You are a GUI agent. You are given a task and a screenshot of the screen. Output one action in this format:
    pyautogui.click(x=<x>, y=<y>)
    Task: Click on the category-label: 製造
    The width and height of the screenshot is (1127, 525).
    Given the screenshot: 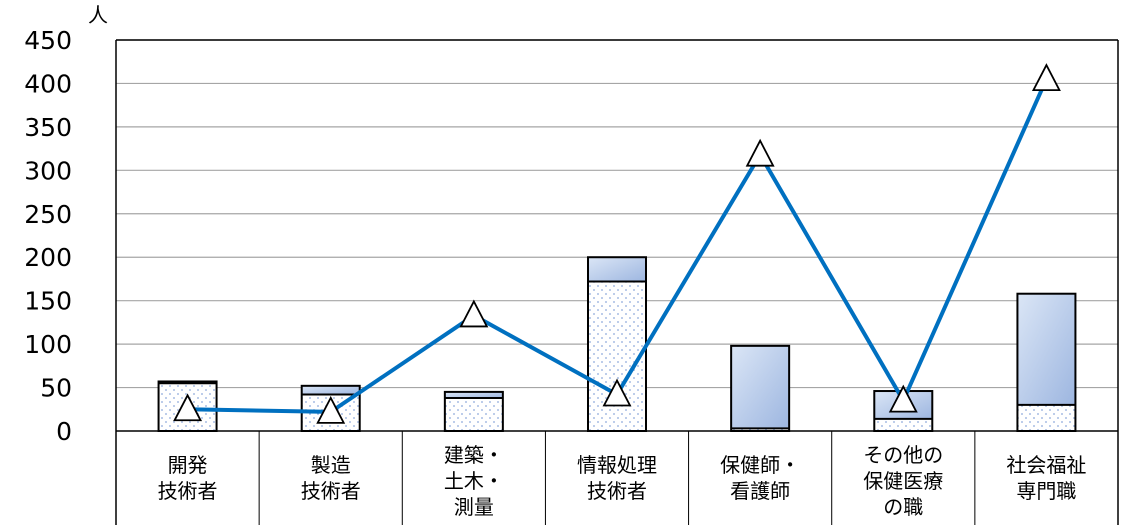 What is the action you would take?
    pyautogui.click(x=331, y=465)
    